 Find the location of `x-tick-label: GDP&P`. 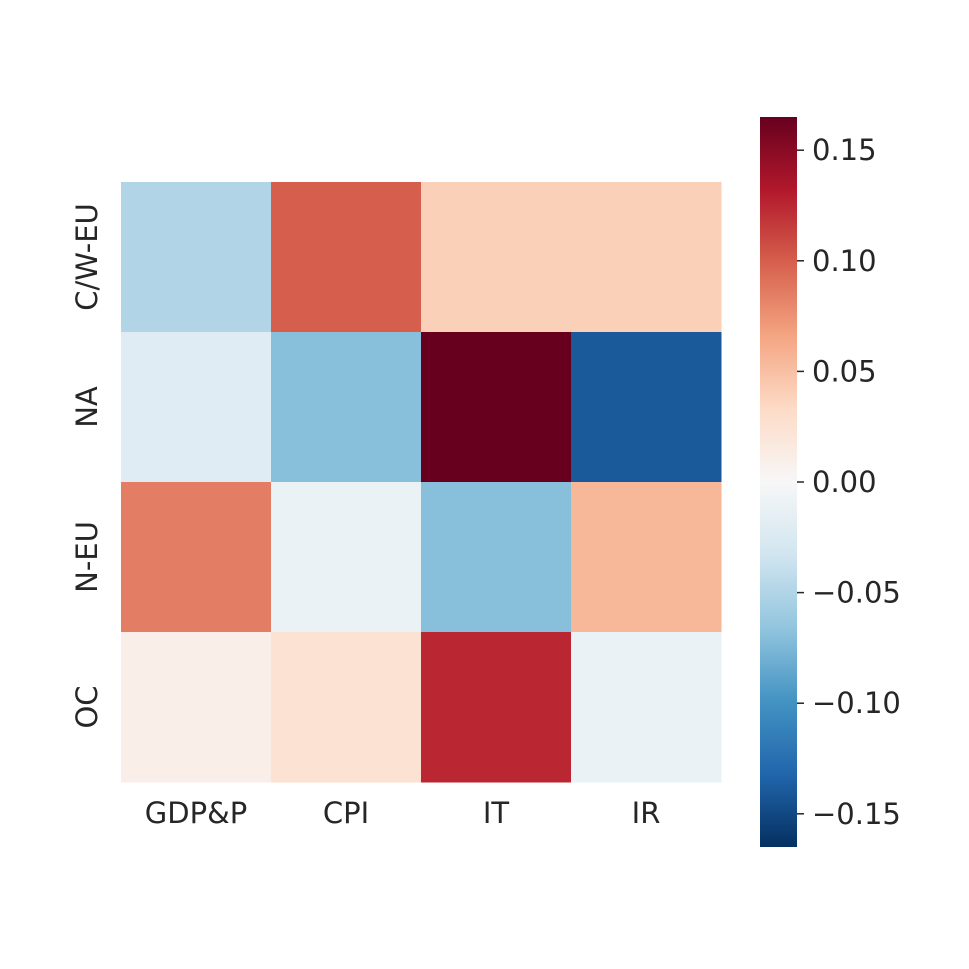

x-tick-label: GDP&P is located at coordinates (196, 813).